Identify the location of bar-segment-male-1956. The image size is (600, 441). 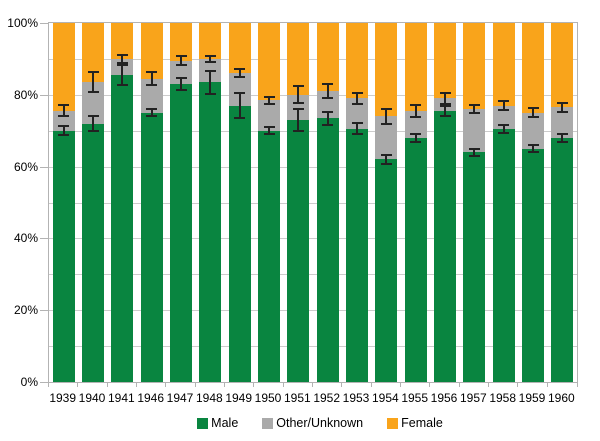
(445, 246).